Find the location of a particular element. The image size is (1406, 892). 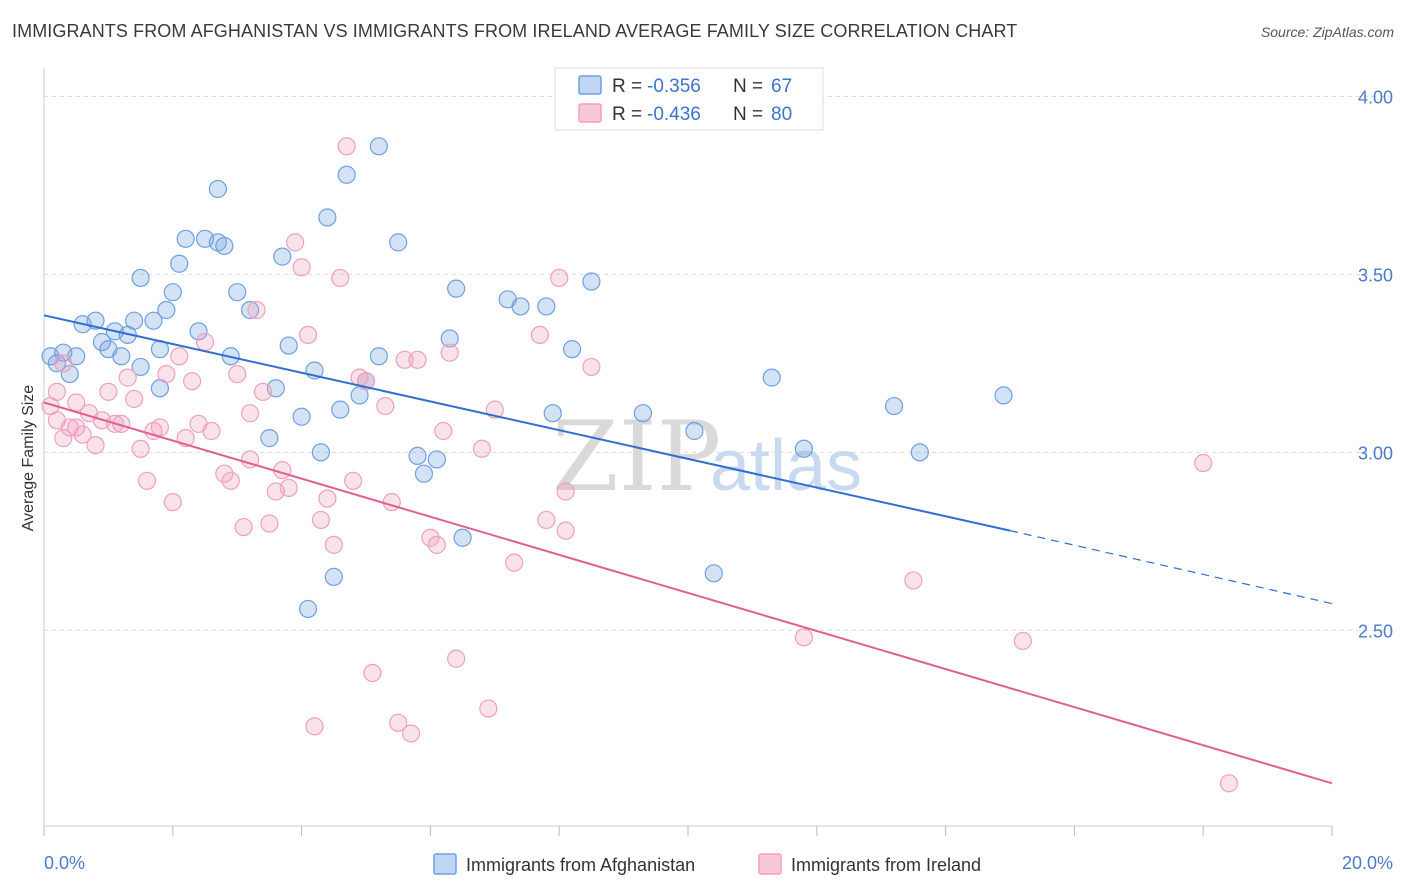

legend-swatch-ireland is located at coordinates (590, 113).